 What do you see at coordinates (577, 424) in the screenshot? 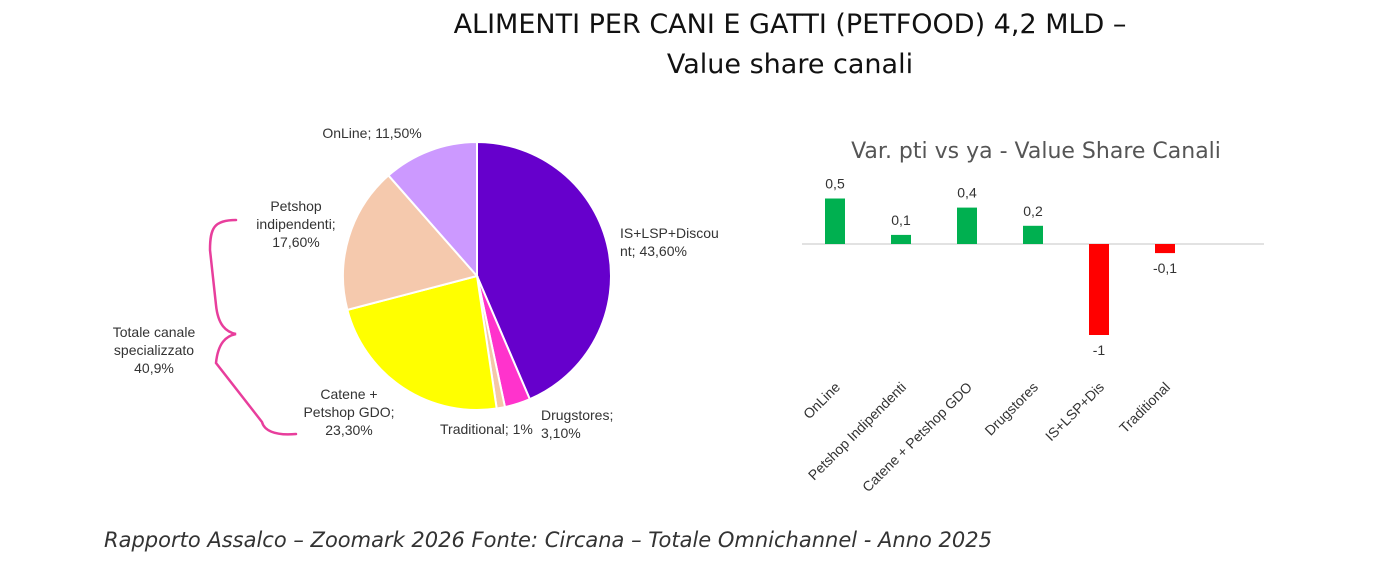
I see `pie-label-drugstores: Drugstores; 3,10%` at bounding box center [577, 424].